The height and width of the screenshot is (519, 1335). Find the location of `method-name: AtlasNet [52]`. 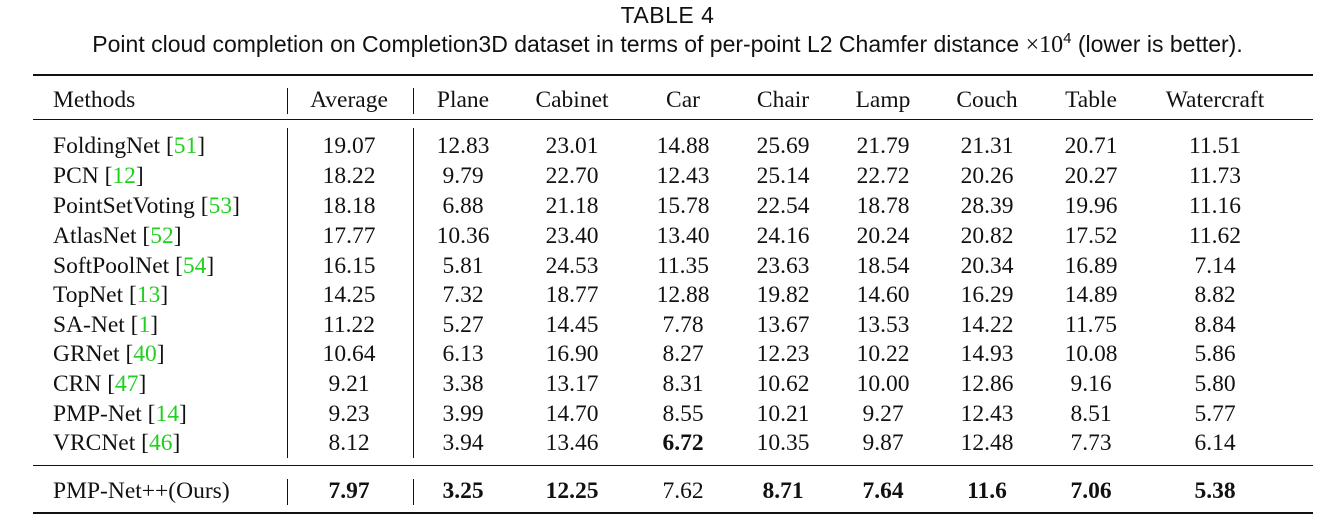

method-name: AtlasNet [52] is located at coordinates (117, 236).